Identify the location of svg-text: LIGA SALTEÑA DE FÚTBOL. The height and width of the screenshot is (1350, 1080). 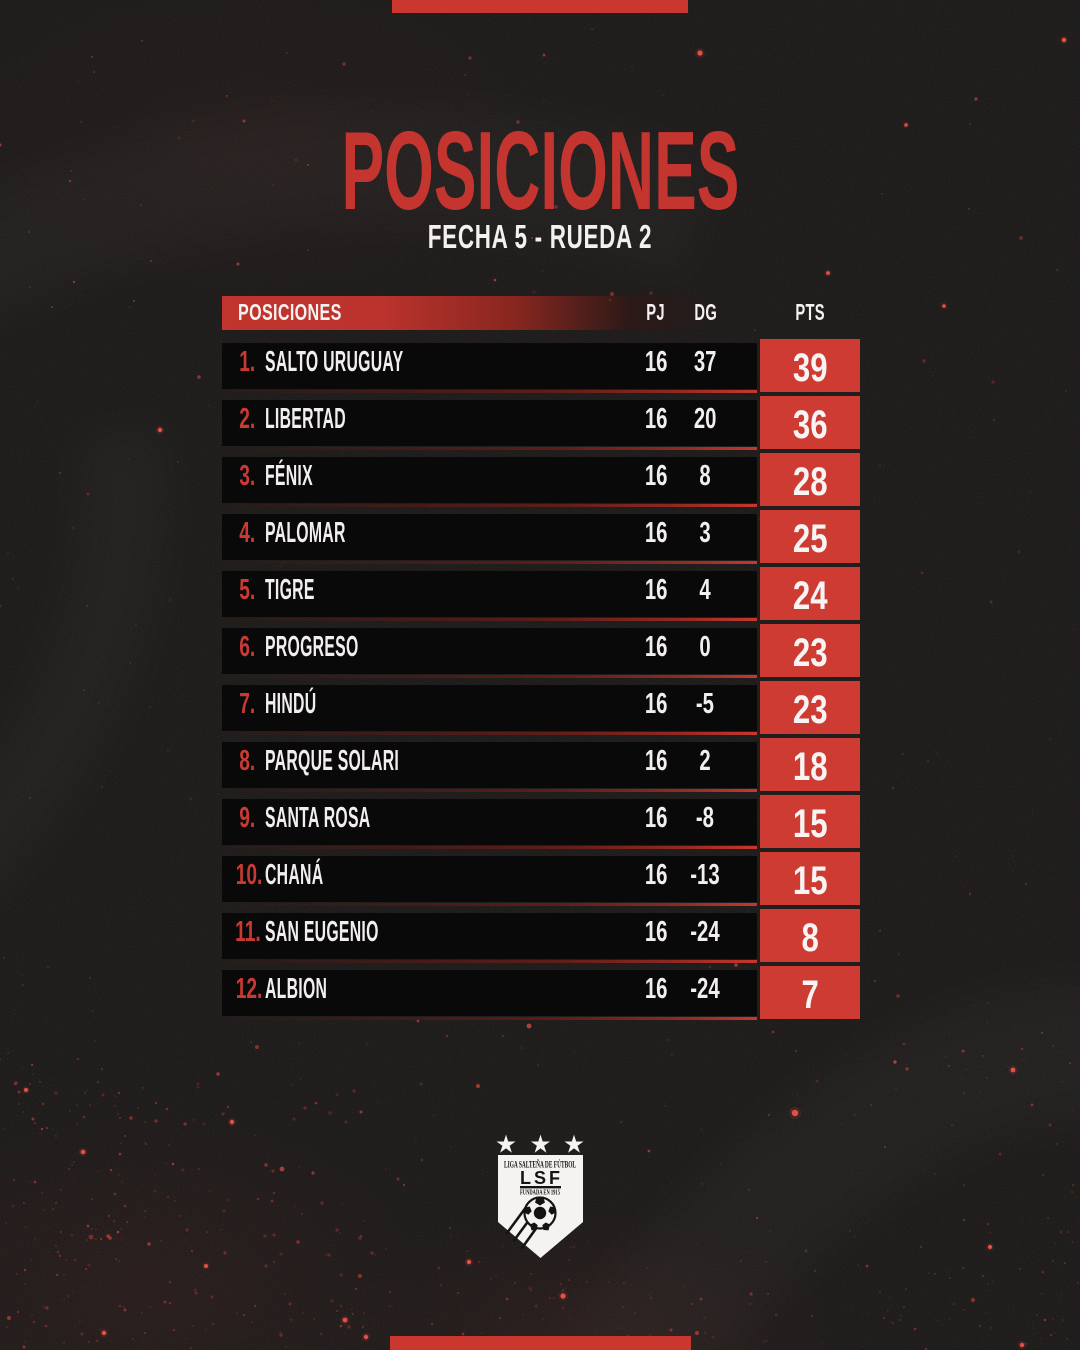
(540, 1165).